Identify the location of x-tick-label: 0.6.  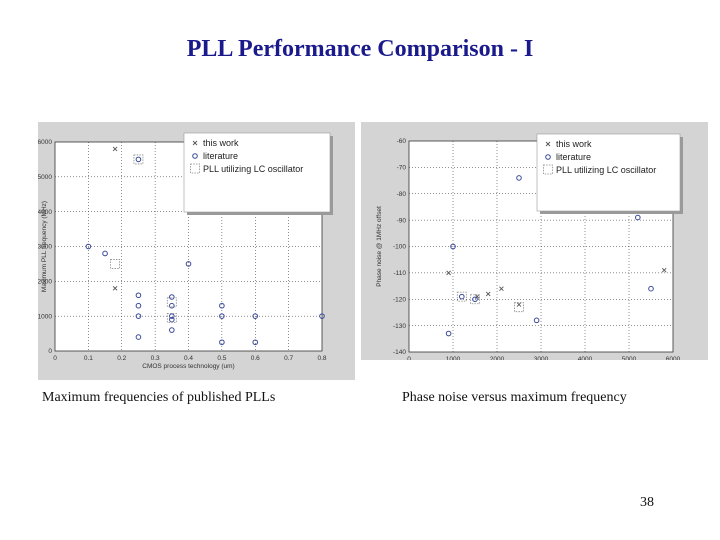
(255, 358).